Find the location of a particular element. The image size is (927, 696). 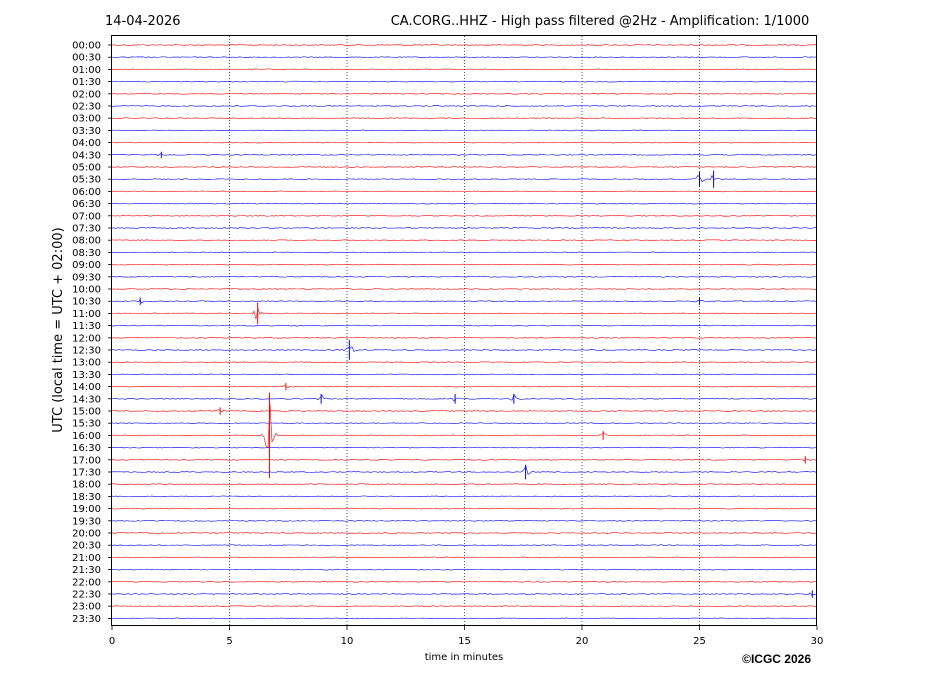

y-tick-label-0930: 09:30 is located at coordinates (86, 277).